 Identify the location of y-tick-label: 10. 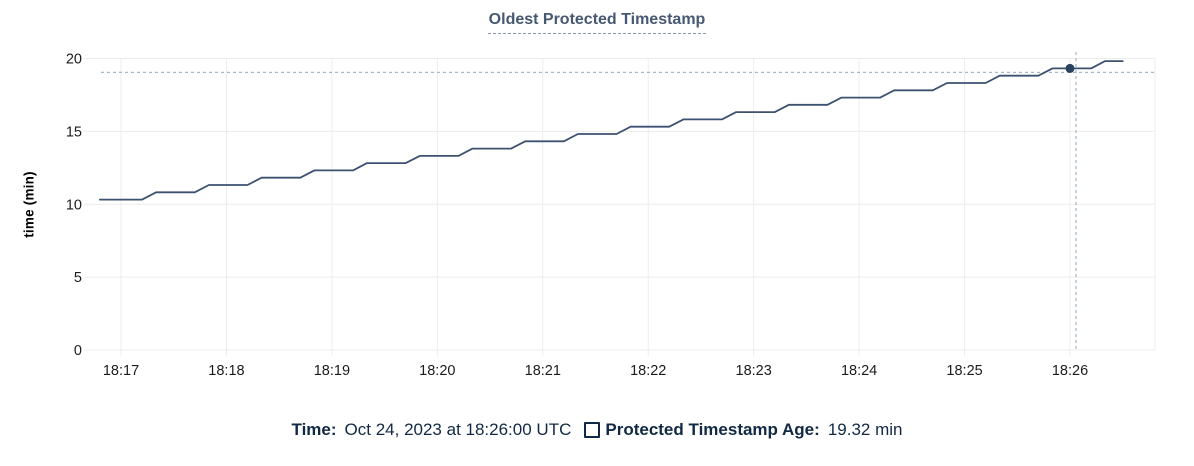
(74, 205).